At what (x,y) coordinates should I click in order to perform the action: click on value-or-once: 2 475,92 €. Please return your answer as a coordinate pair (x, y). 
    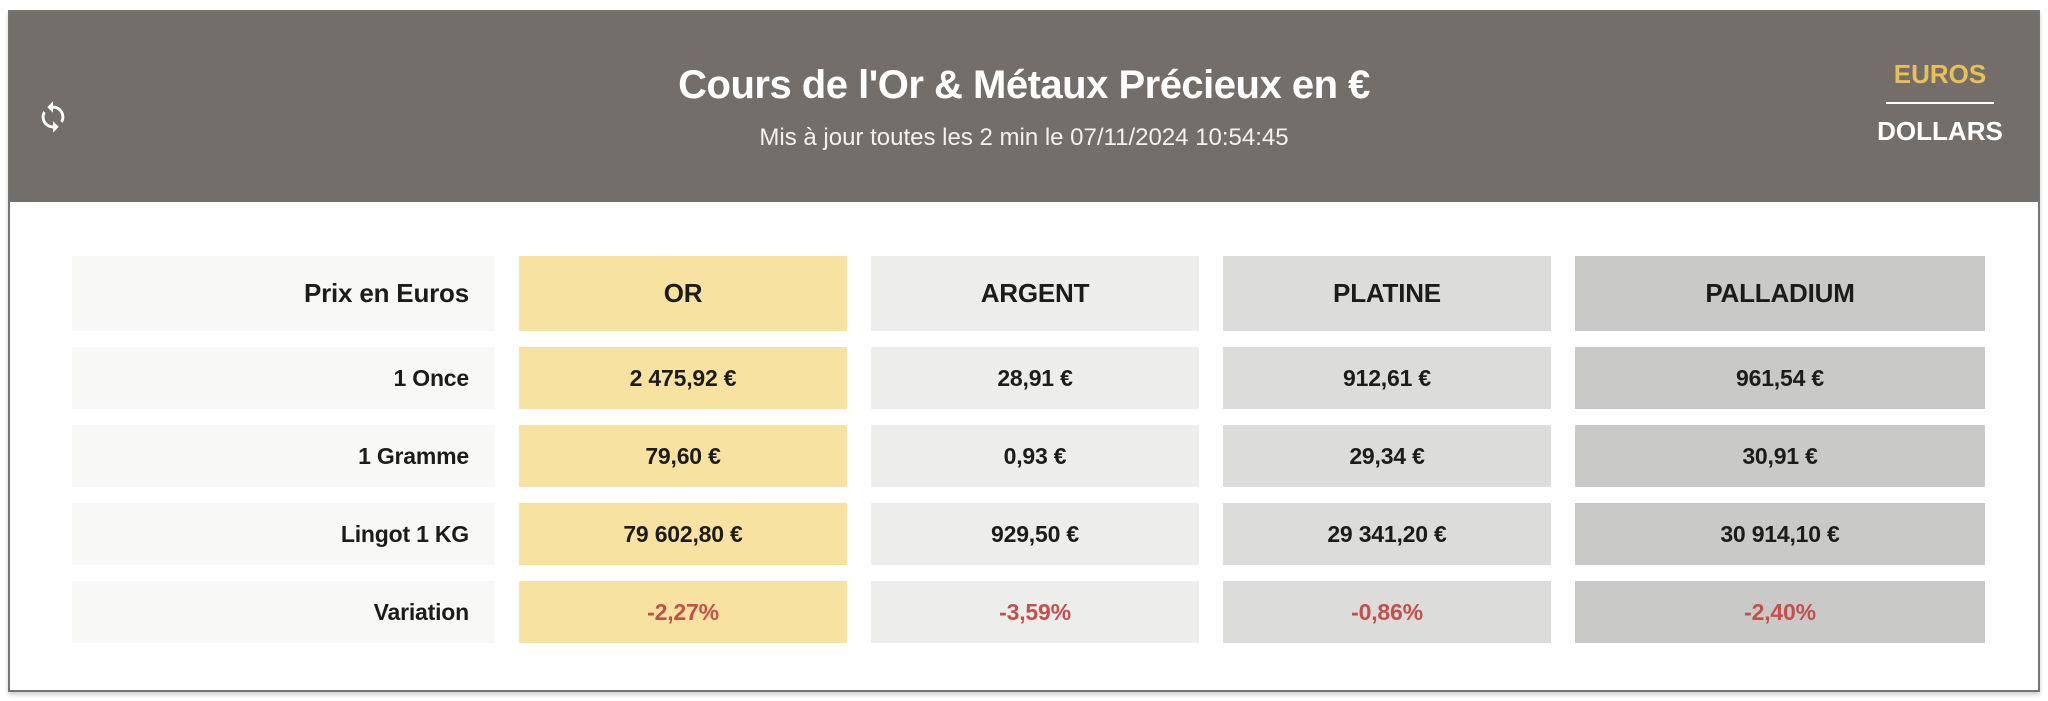
    Looking at the image, I should click on (683, 378).